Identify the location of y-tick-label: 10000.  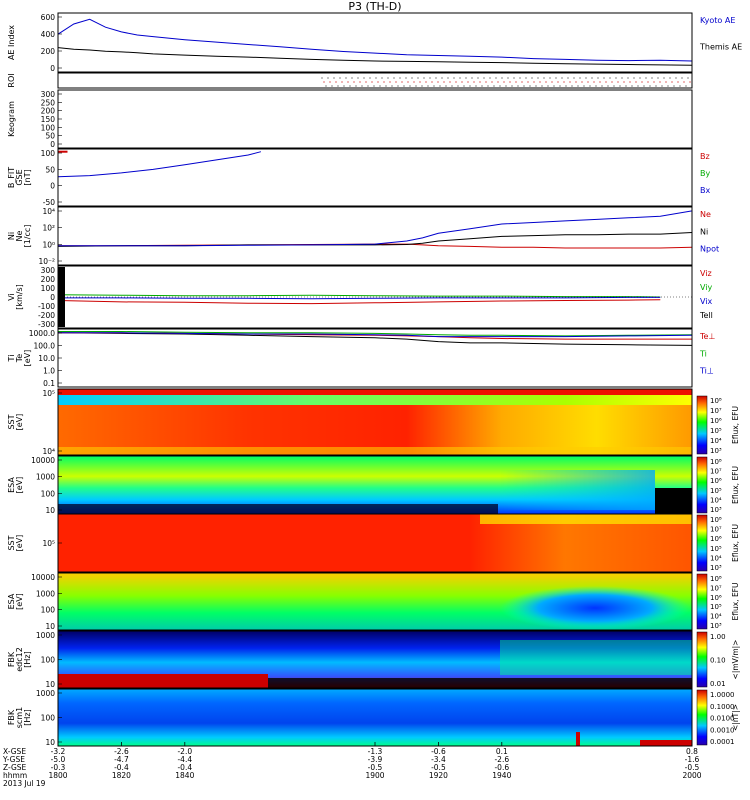
(43, 577).